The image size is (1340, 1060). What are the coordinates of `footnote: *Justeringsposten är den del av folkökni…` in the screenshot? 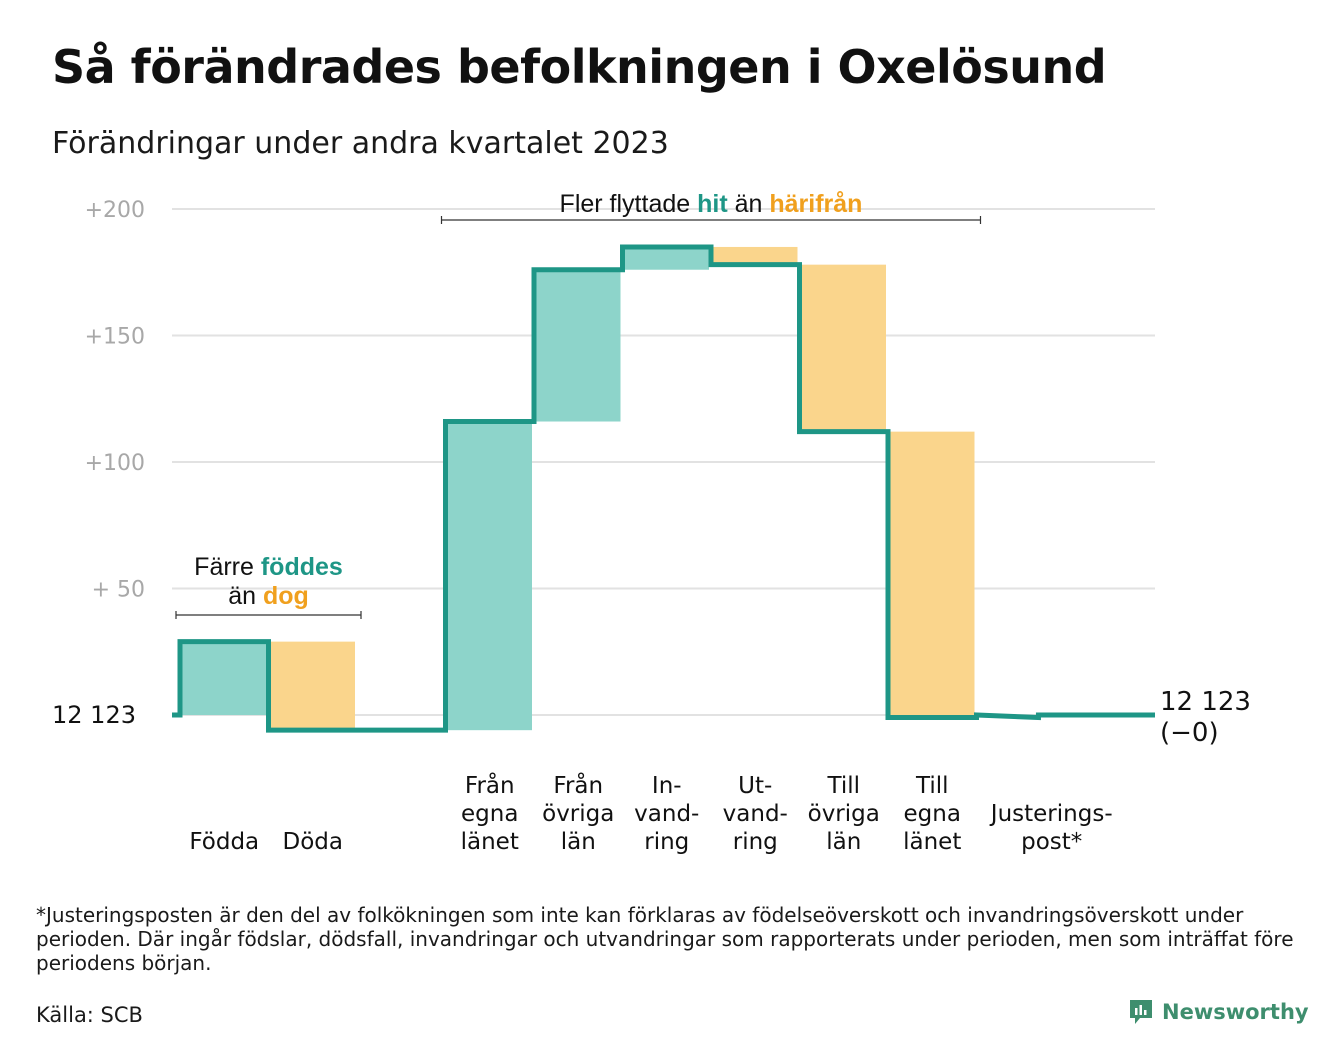 It's located at (665, 939).